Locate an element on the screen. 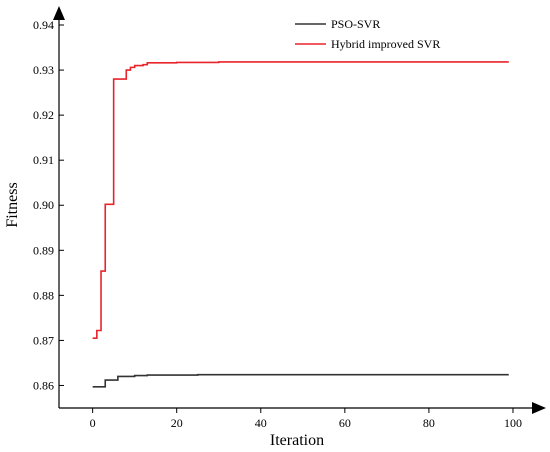 The height and width of the screenshot is (452, 550). y-tick-label: 0.88 is located at coordinates (43, 295).